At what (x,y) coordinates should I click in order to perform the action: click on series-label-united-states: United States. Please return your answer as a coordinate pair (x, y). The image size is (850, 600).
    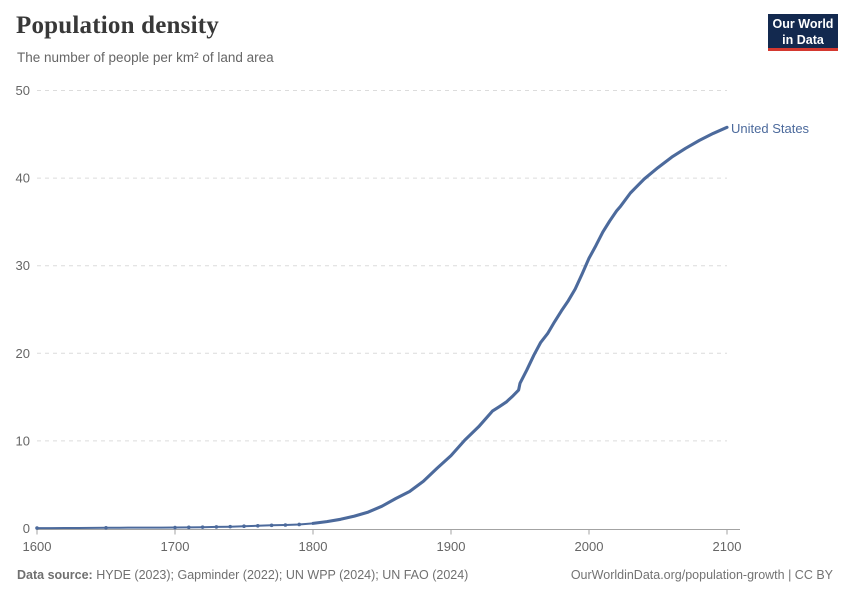
    Looking at the image, I should click on (770, 128).